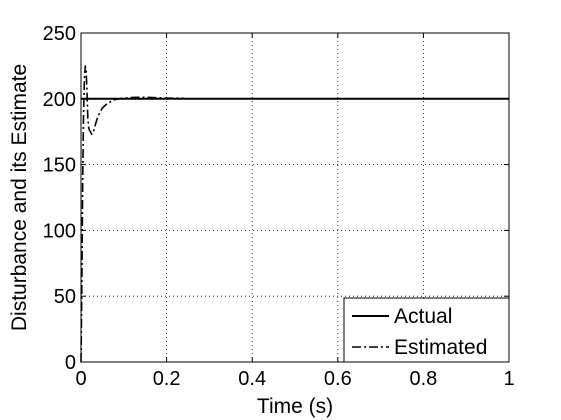 The width and height of the screenshot is (561, 420). I want to click on y-tick-label: 150, so click(59, 166).